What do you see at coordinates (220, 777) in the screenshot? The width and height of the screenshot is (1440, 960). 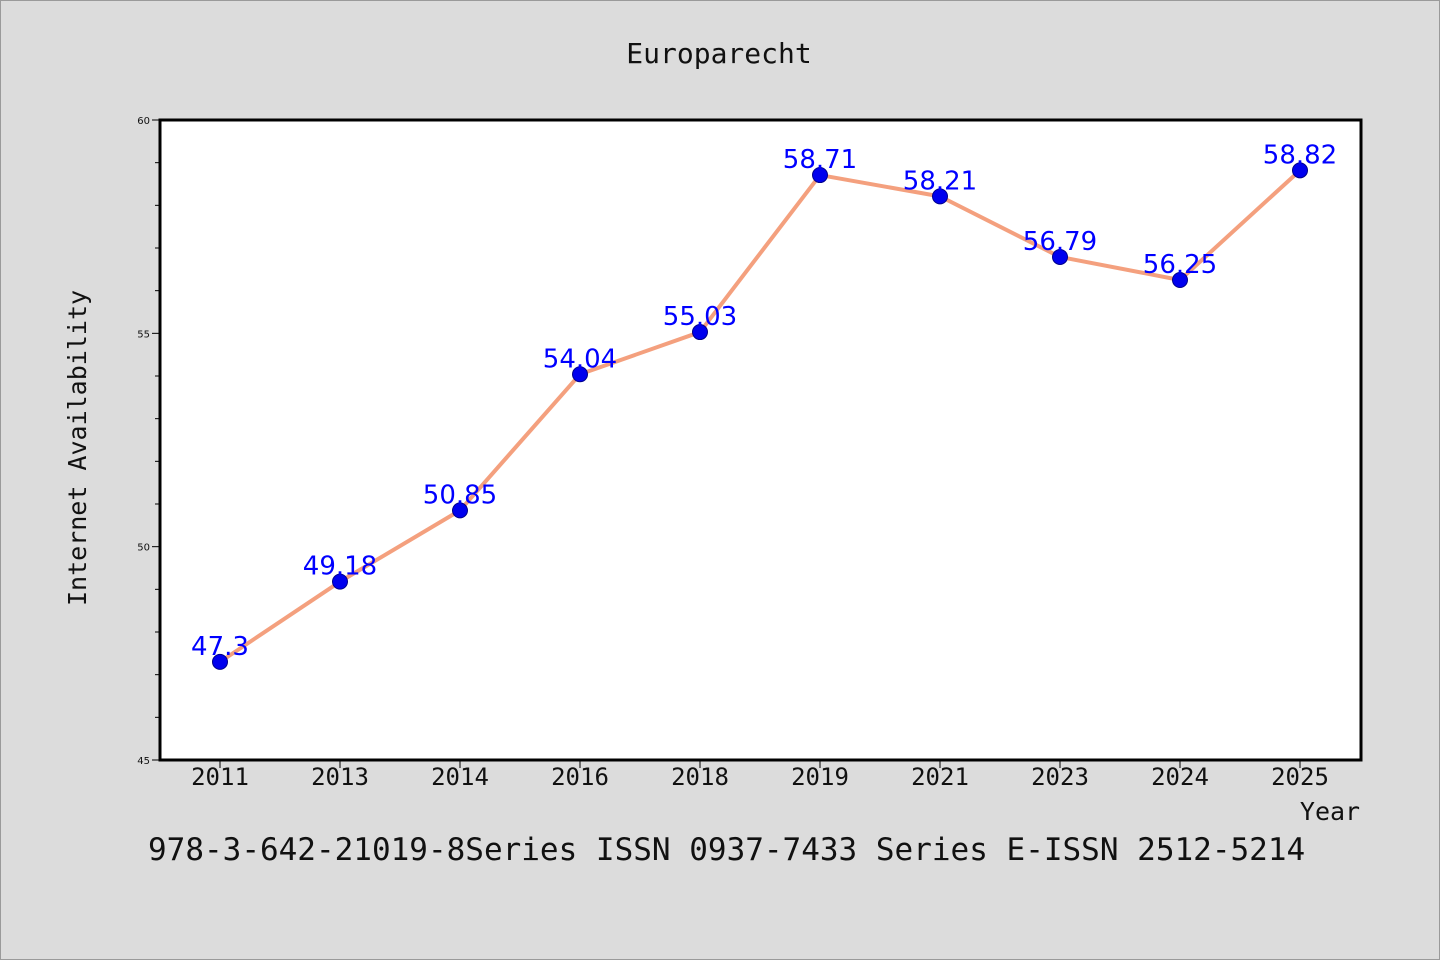 I see `x-tick-label: 2011` at bounding box center [220, 777].